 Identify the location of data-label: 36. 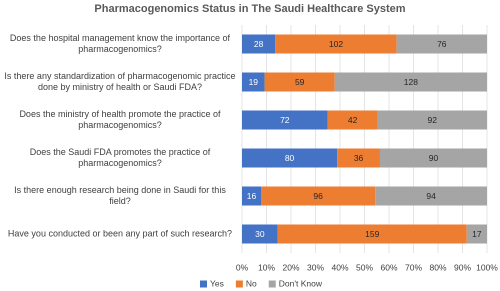
(359, 158).